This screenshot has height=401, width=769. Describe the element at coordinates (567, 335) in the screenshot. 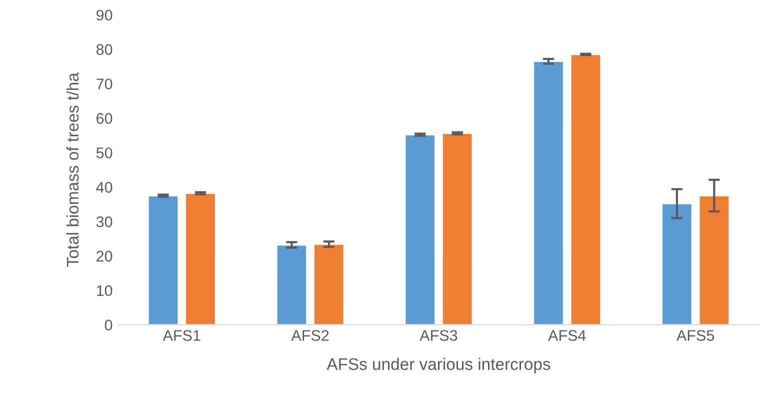

I see `x-tick-label: AFS4` at that location.